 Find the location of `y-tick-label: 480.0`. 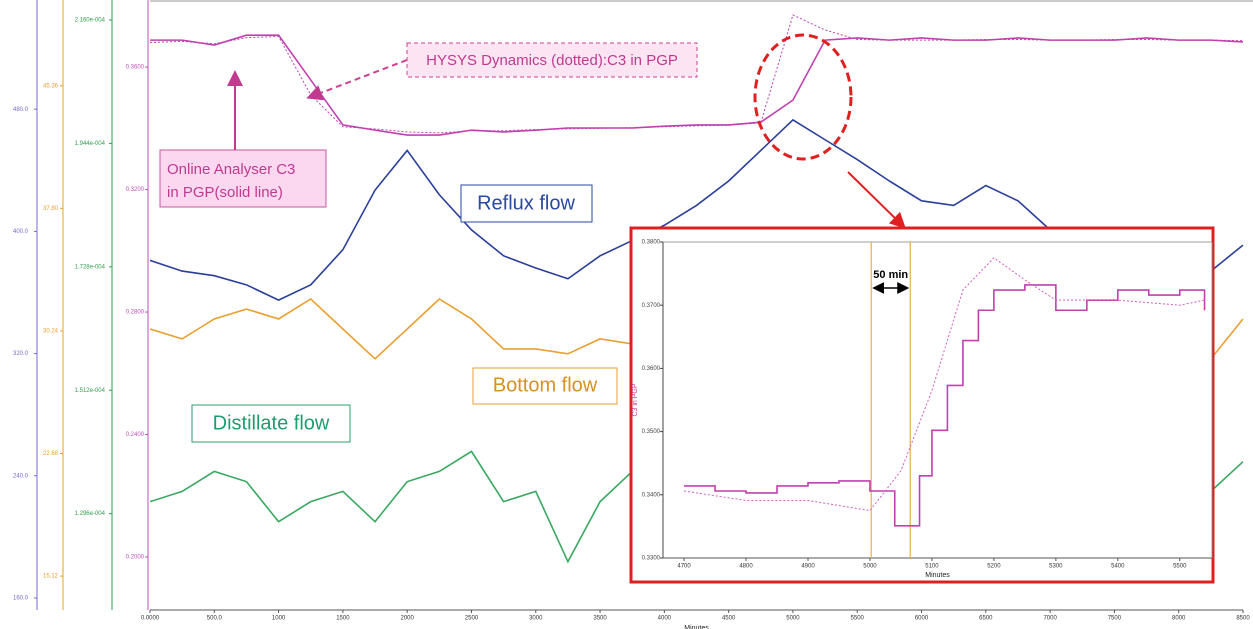

y-tick-label: 480.0 is located at coordinates (21, 110).